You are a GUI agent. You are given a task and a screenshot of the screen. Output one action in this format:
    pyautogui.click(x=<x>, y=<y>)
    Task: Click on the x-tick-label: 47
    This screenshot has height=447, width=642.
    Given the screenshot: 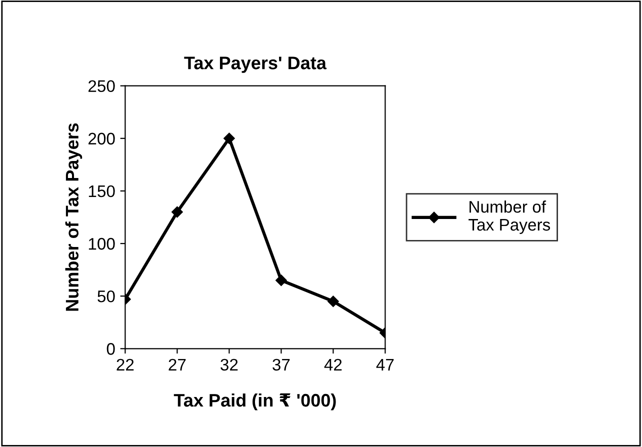 What is the action you would take?
    pyautogui.click(x=385, y=364)
    